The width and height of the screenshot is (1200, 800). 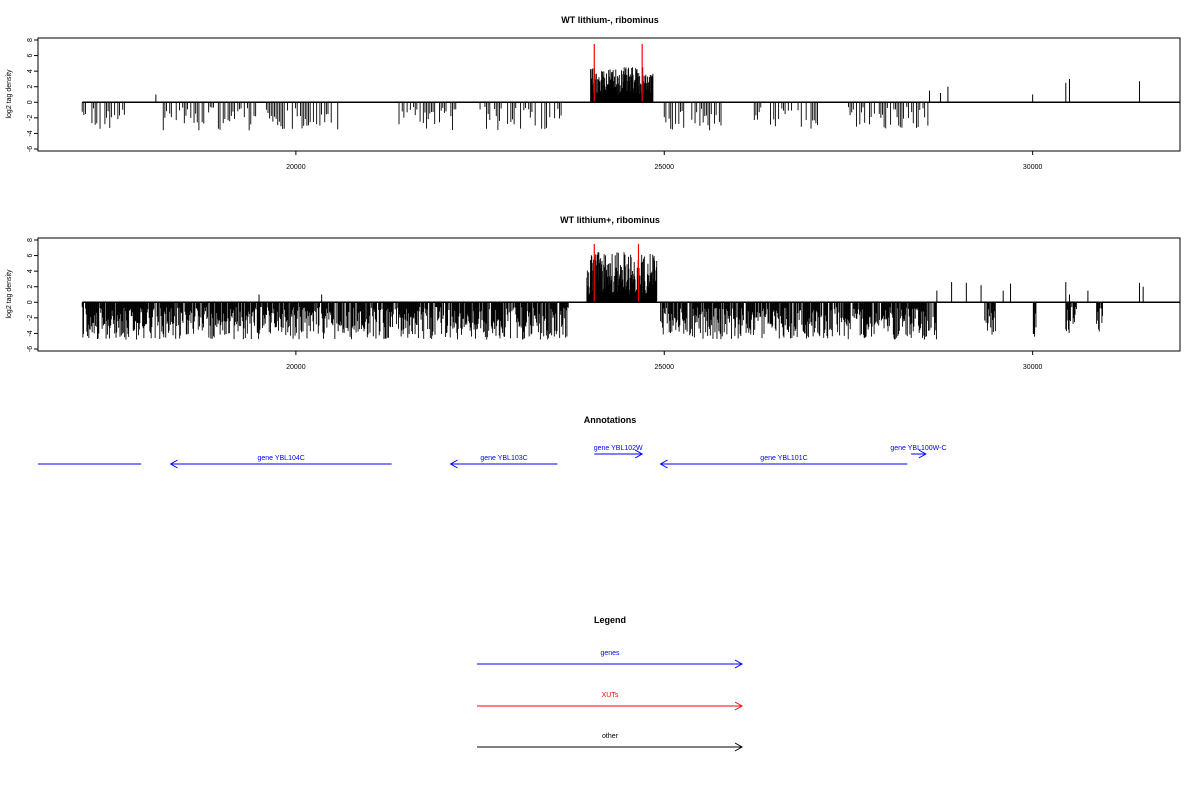 I want to click on legend-title: Legend, so click(x=610, y=620).